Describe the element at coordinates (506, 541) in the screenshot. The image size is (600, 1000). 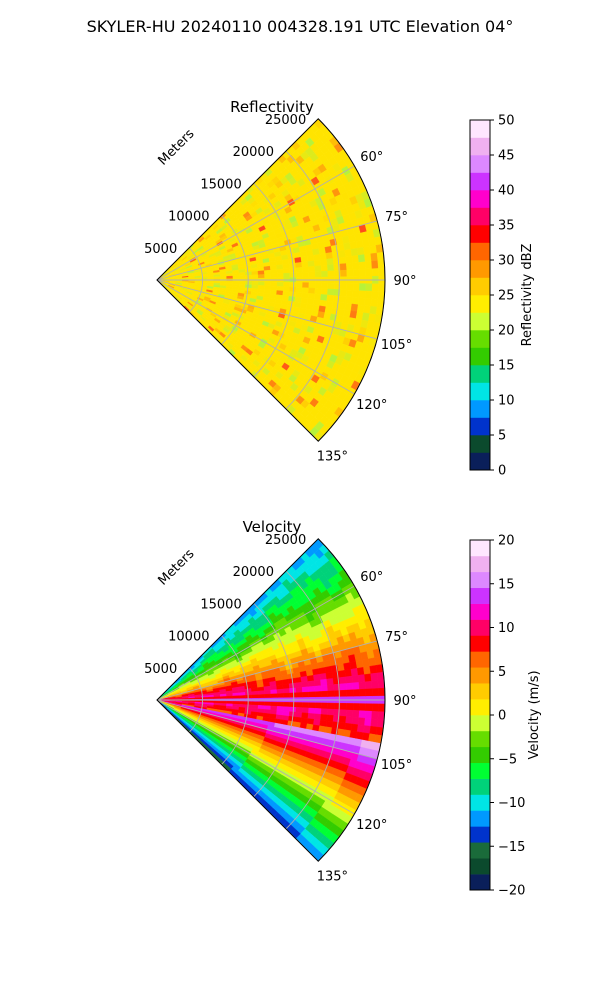
I see `colorbar-tick-label: 20` at that location.